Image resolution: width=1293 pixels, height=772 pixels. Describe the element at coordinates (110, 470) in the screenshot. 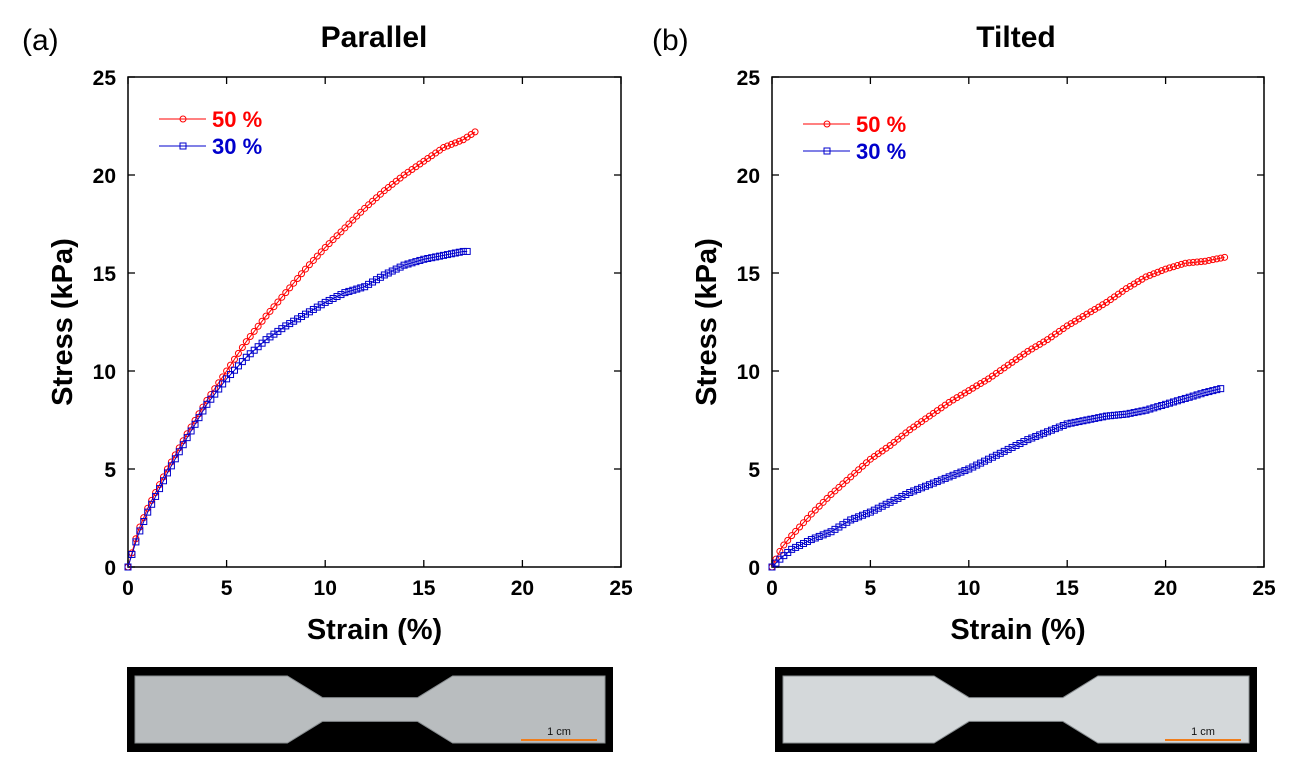

I see `y-tick-label: 5` at that location.